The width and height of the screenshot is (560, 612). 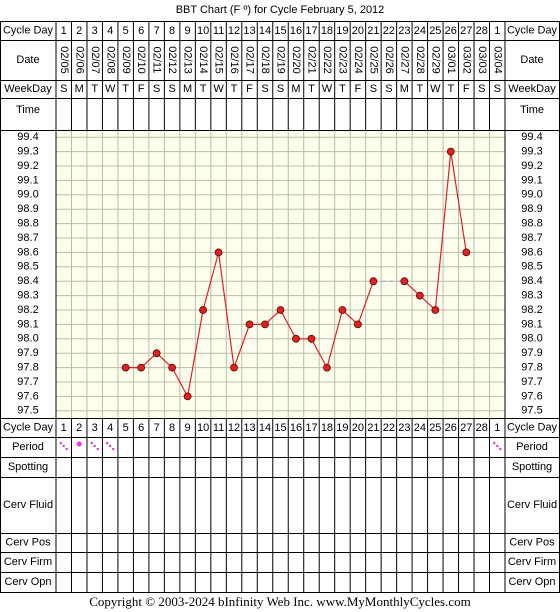 What do you see at coordinates (531, 353) in the screenshot?
I see `y-tick-label: 97.9` at bounding box center [531, 353].